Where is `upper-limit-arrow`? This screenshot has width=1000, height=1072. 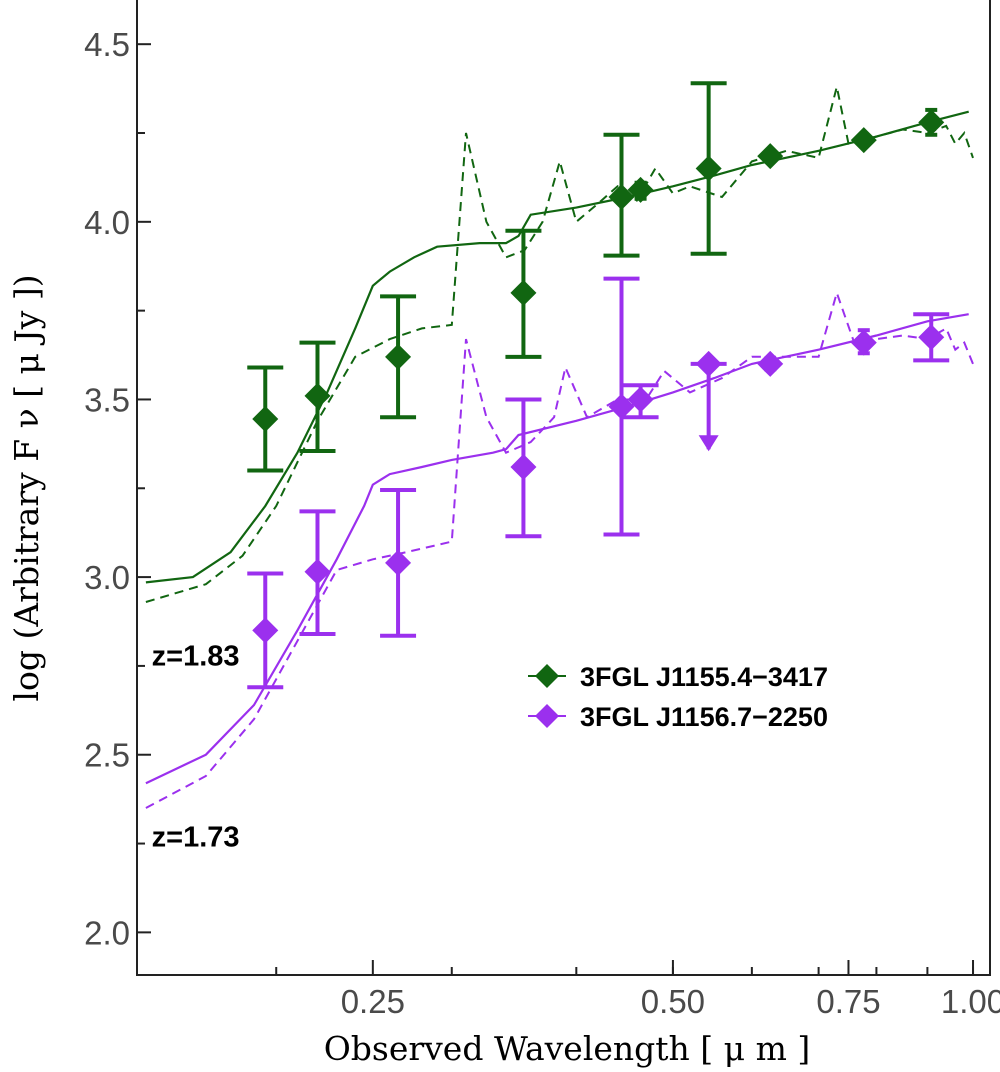
upper-limit-arrow is located at coordinates (708, 443).